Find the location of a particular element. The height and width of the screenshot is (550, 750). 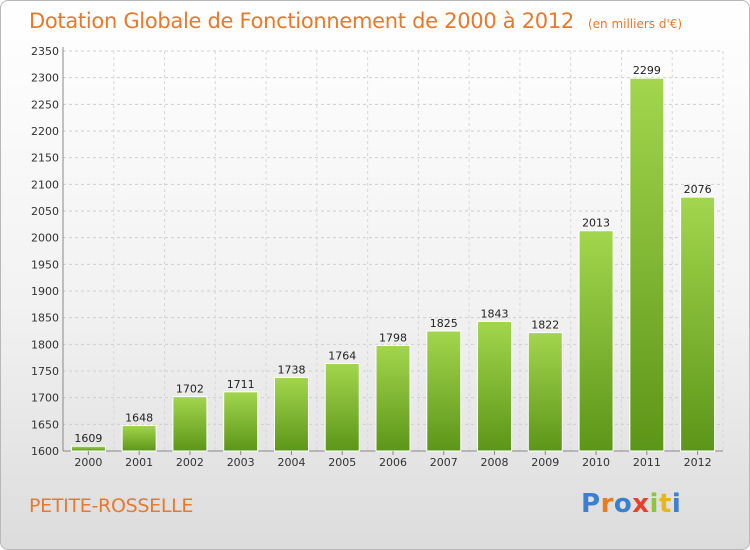

x-tick-label: 2003 is located at coordinates (241, 462).